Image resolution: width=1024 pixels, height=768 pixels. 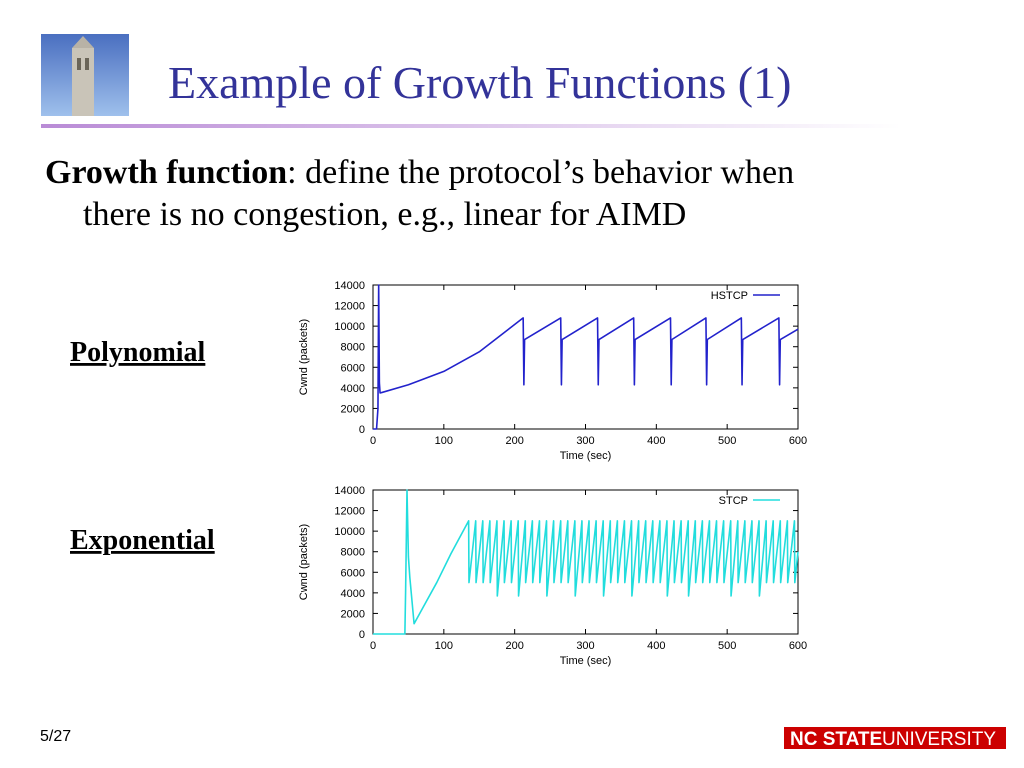 I want to click on plot-frame, so click(x=585, y=357).